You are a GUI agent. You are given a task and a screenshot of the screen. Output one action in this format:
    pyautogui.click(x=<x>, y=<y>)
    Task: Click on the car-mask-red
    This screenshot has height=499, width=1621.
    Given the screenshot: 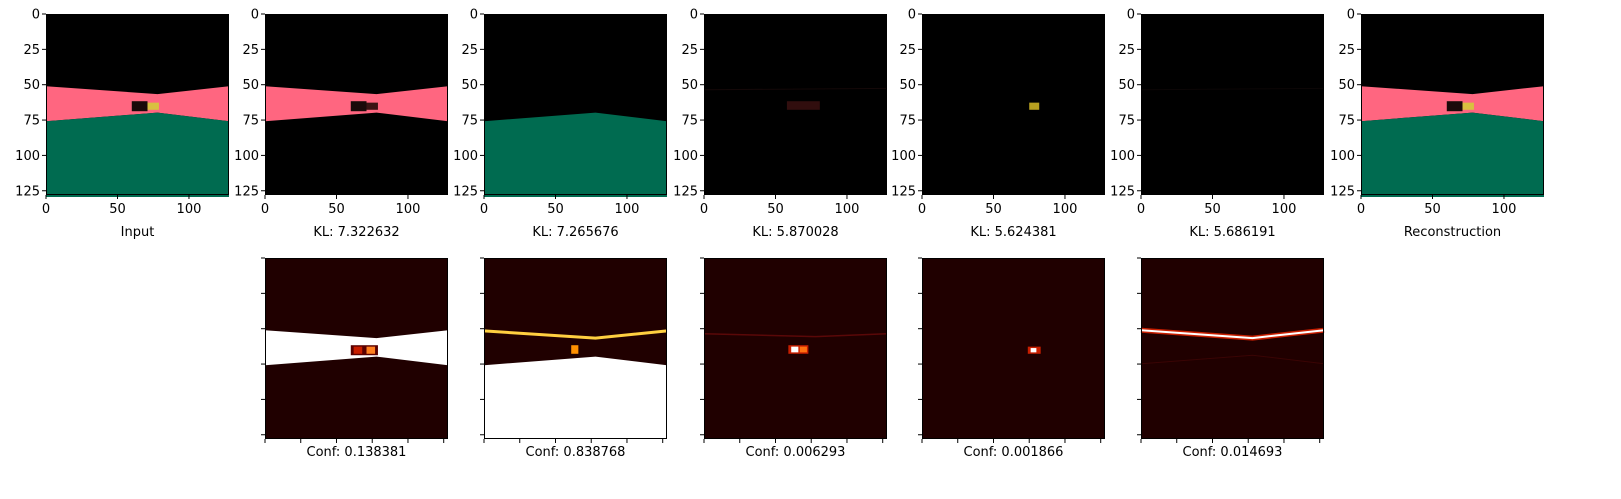 What is the action you would take?
    pyautogui.click(x=358, y=350)
    